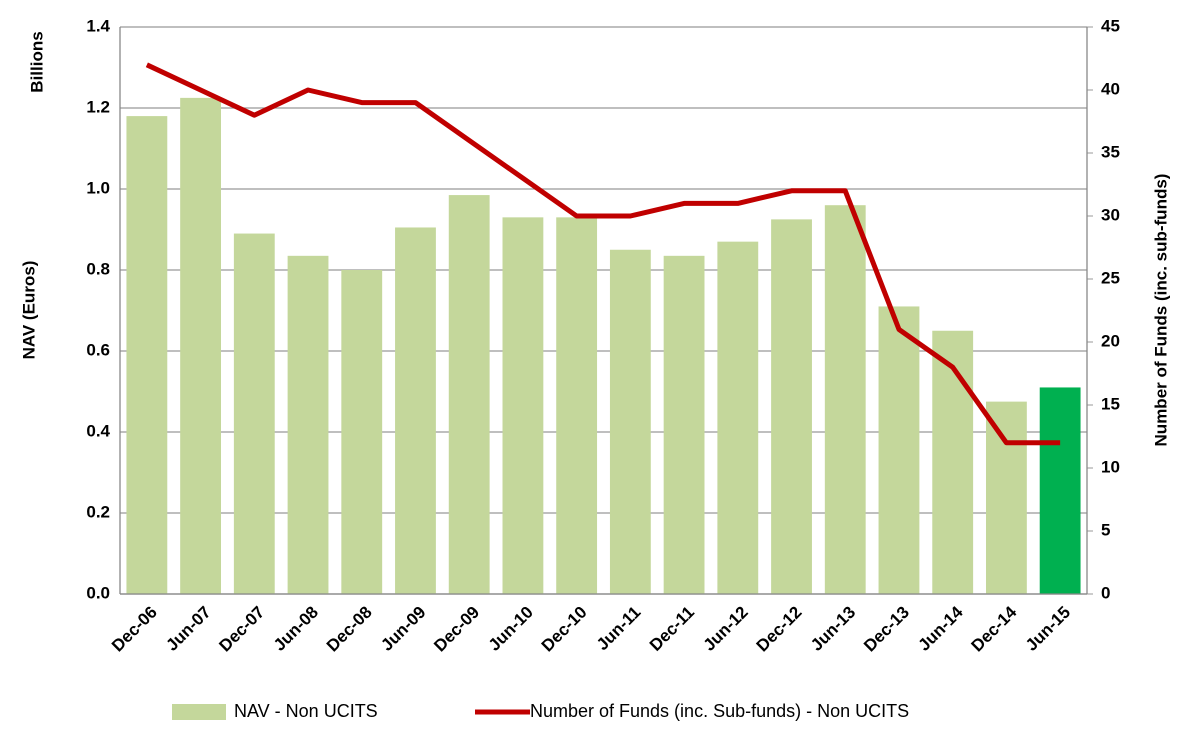 This screenshot has width=1188, height=749. I want to click on x-tick-label: Jun-11, so click(619, 629).